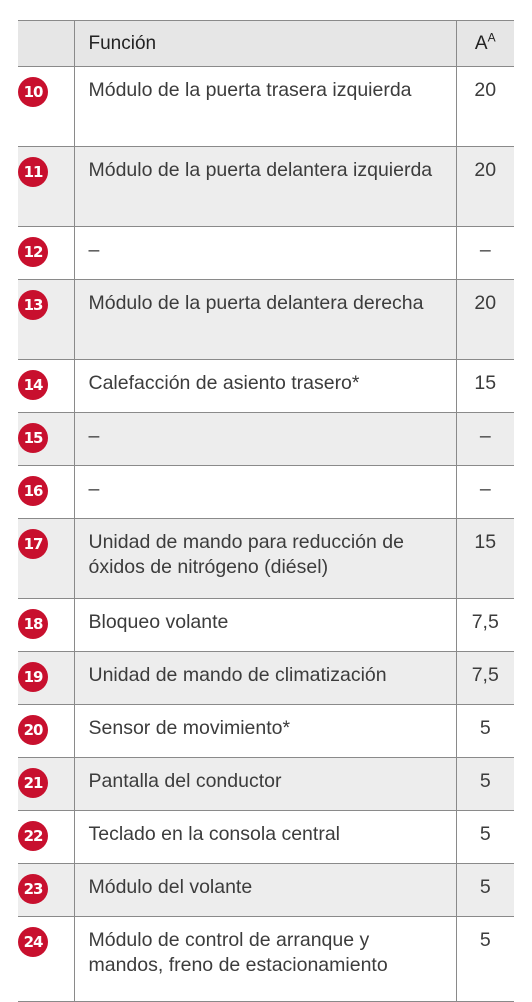 The image size is (532, 1002). I want to click on function-text: Módulo de la puerta delantera izquierda, so click(260, 170).